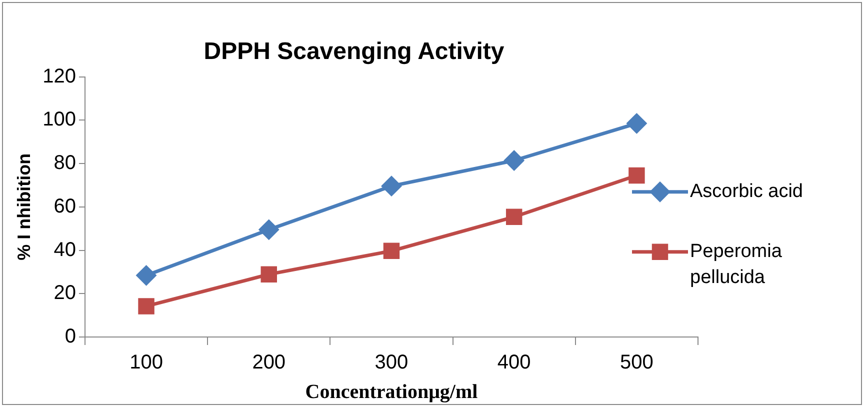  Describe the element at coordinates (637, 363) in the screenshot. I see `x-tick-label: 500` at that location.